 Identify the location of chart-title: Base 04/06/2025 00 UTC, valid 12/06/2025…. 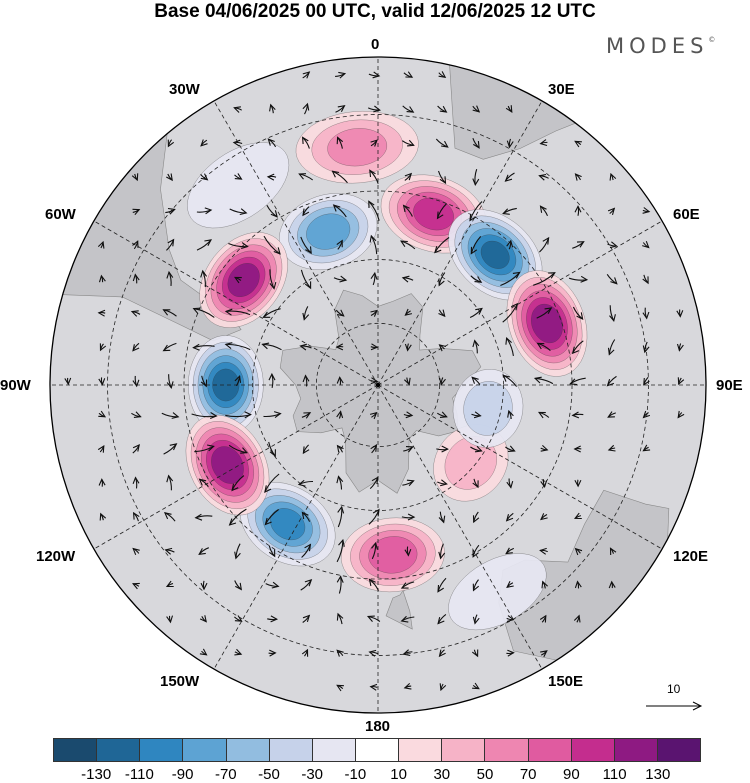
(375, 11).